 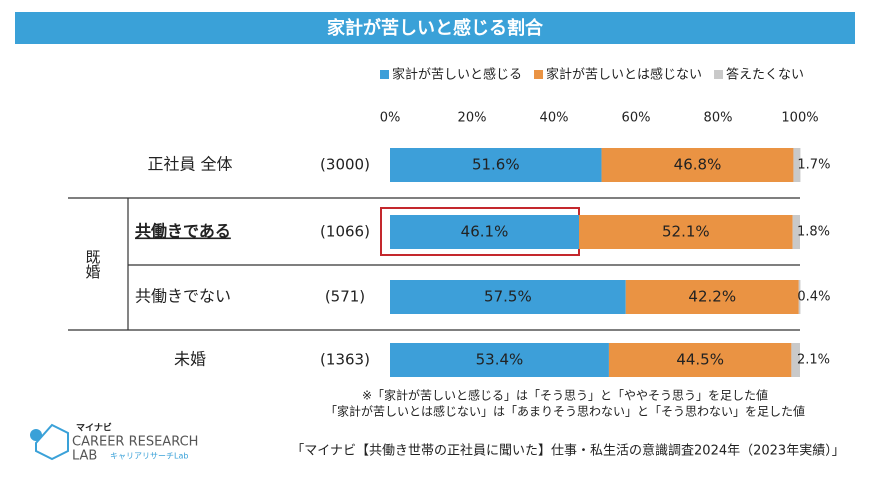 I want to click on value-label: 51.6%, so click(x=496, y=165).